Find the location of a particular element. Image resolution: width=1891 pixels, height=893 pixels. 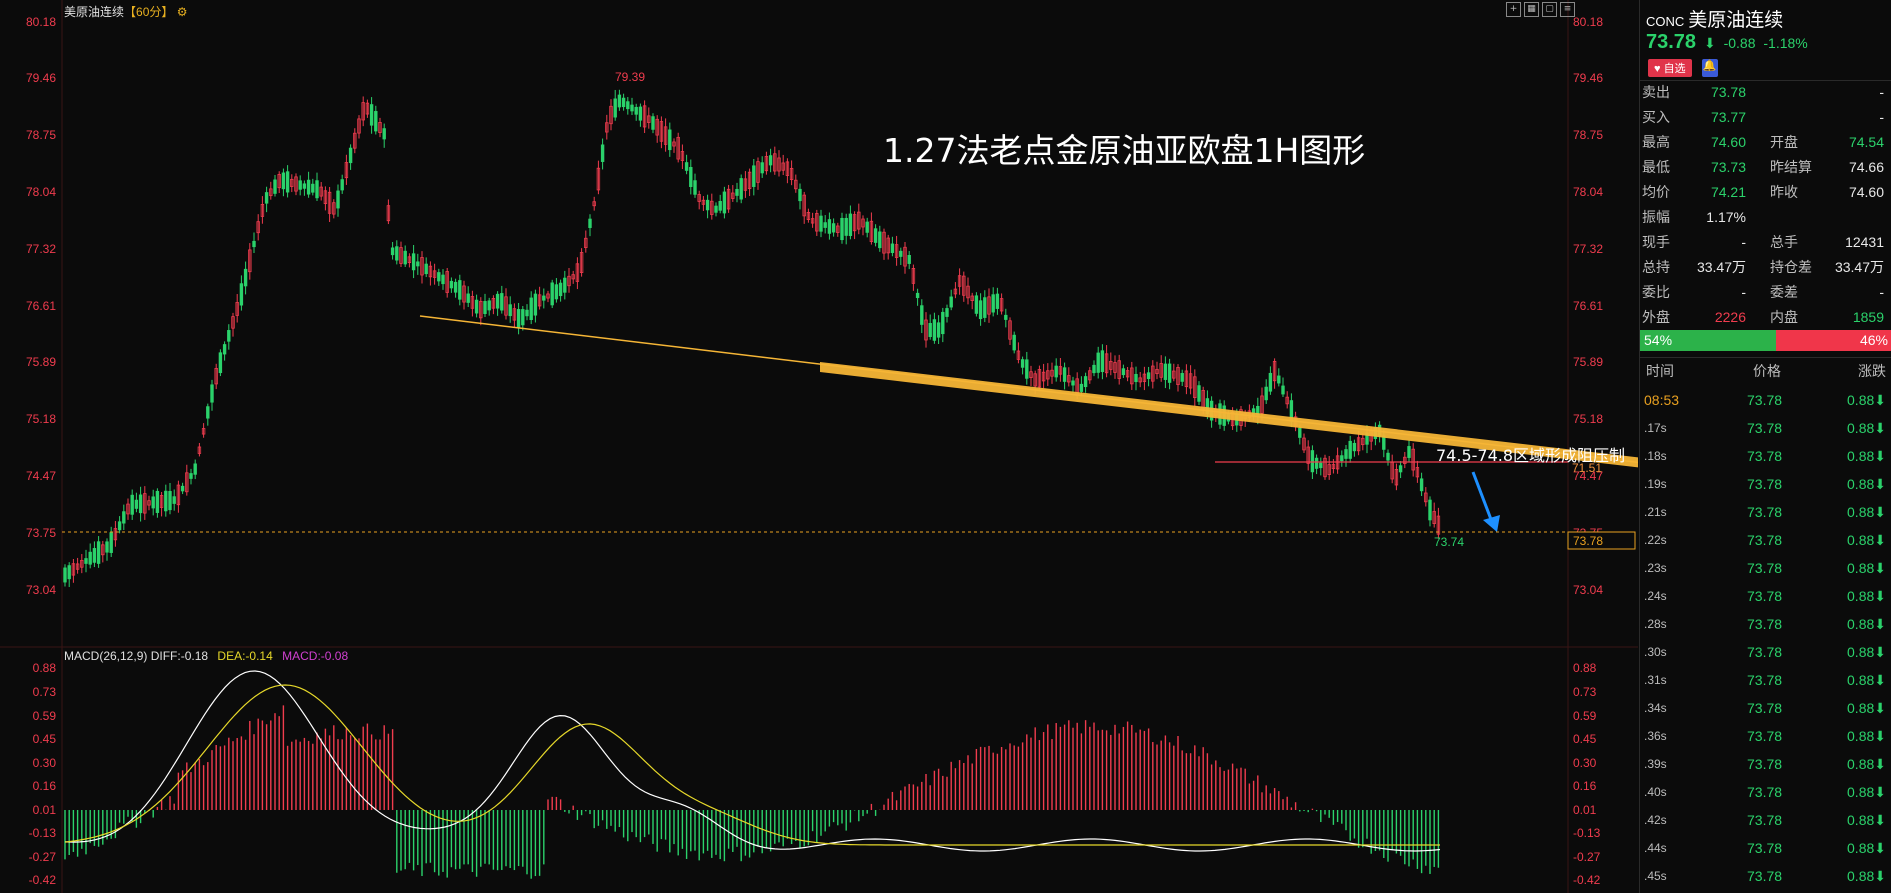

last-price: 73.78 is located at coordinates (1671, 42).